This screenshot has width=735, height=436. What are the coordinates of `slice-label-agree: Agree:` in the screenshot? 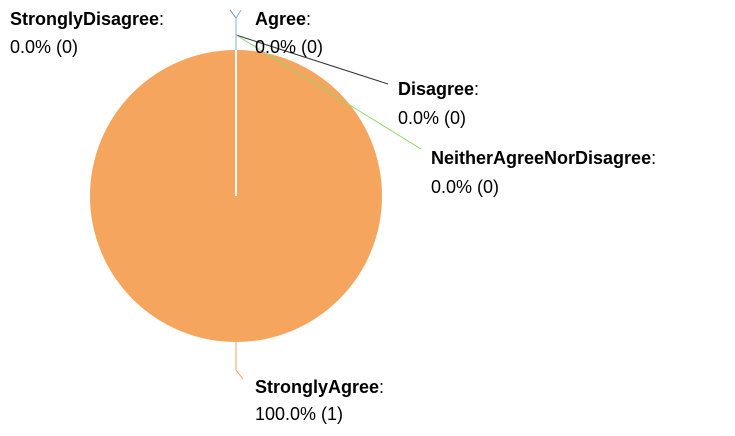 It's located at (283, 19).